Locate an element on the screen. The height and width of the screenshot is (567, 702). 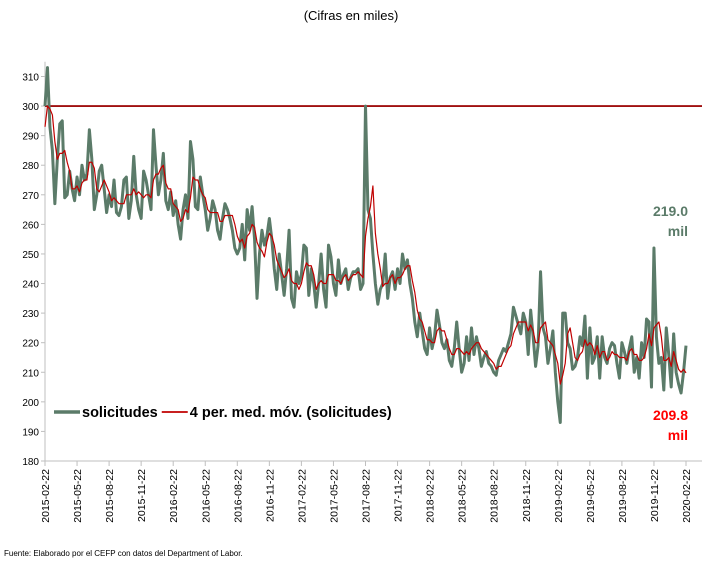
y-tick-label: 310 is located at coordinates (30, 77).